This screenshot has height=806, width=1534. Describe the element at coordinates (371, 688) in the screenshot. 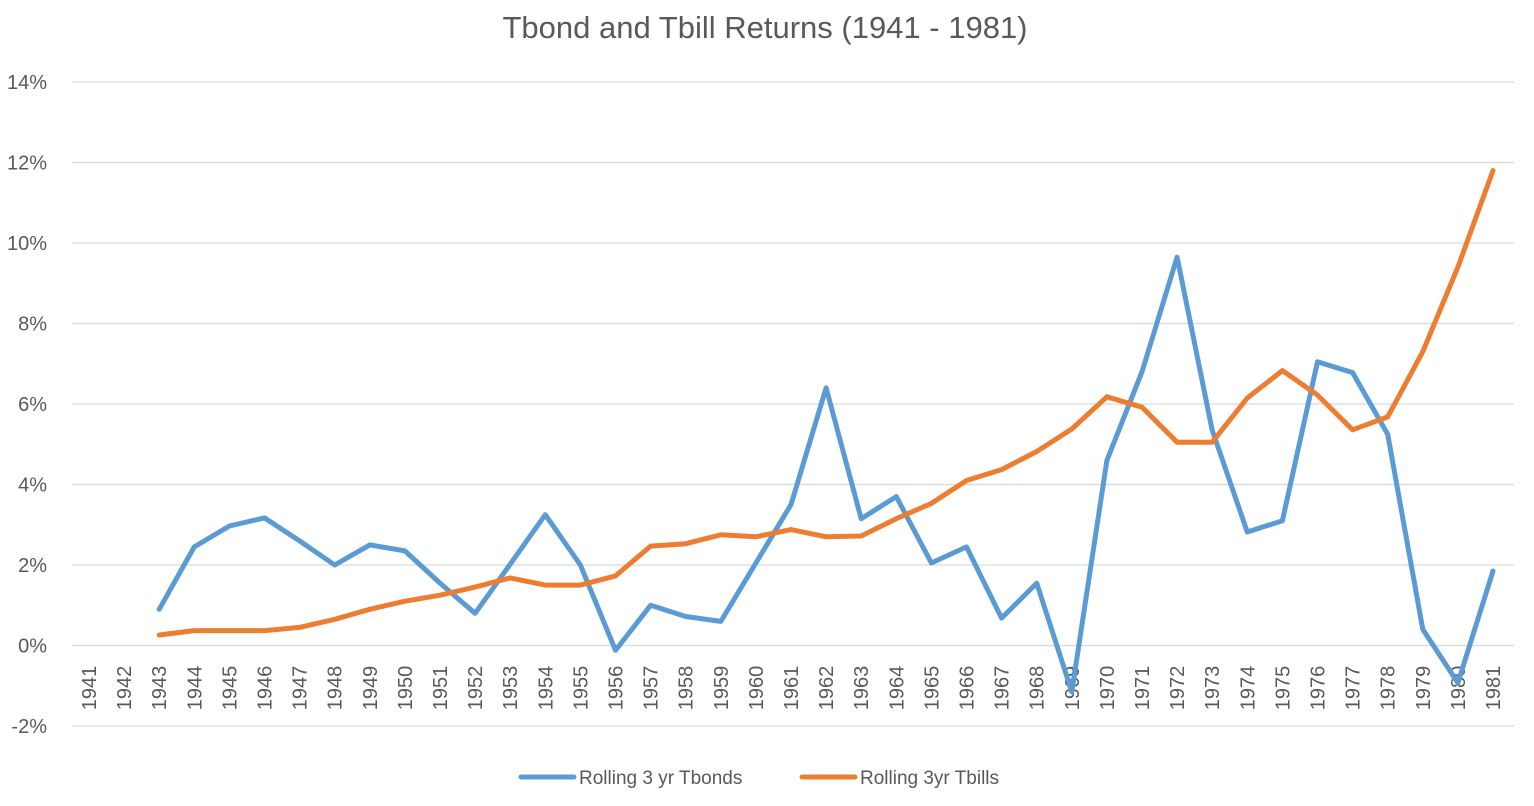

I see `x-tick-label: 1949` at that location.